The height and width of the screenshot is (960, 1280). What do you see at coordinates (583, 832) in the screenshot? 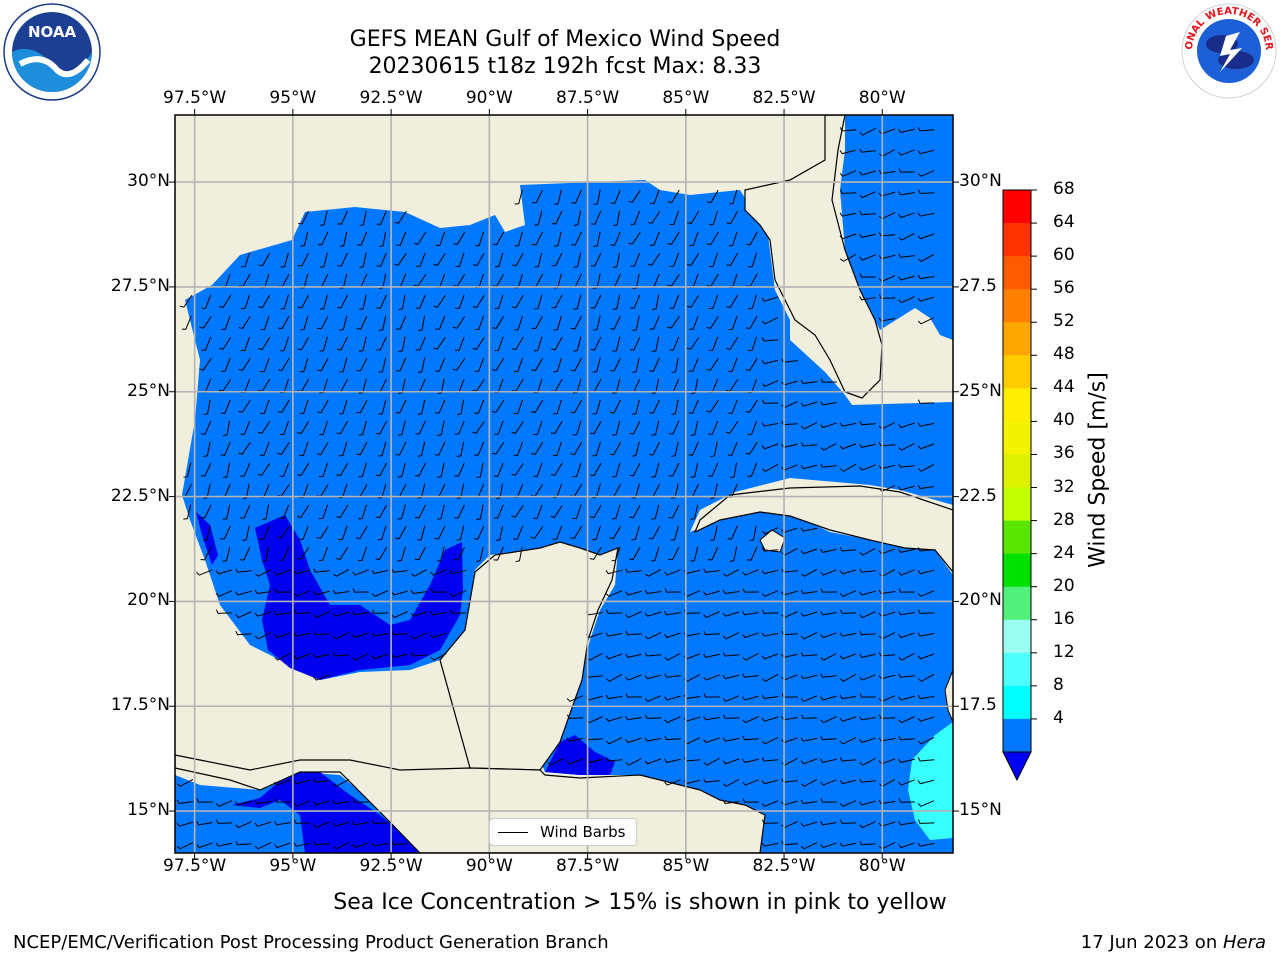
I see `legend-label: Wind Barbs` at bounding box center [583, 832].